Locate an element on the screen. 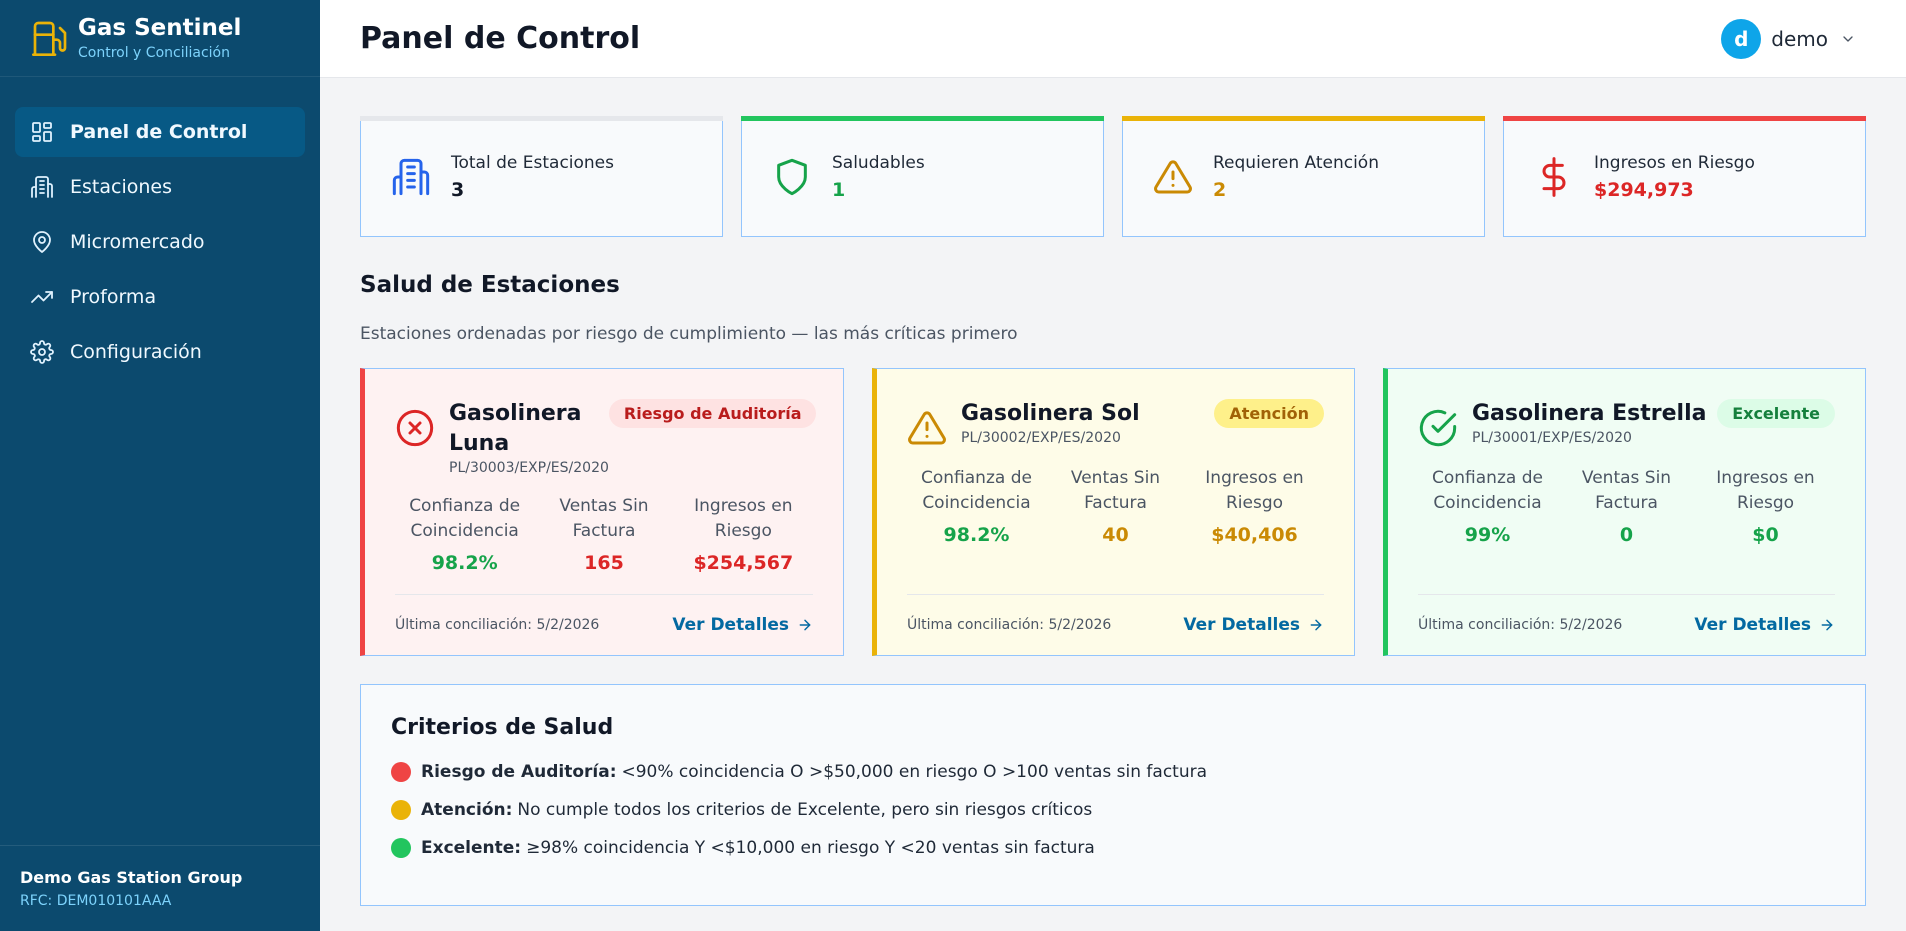 The image size is (1906, 931). brand-subtitle: Control y Conciliación is located at coordinates (154, 53).